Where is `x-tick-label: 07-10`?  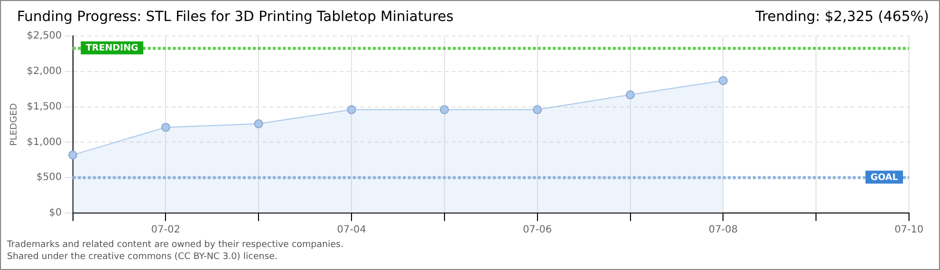
x-tick-label: 07-10 is located at coordinates (909, 230).